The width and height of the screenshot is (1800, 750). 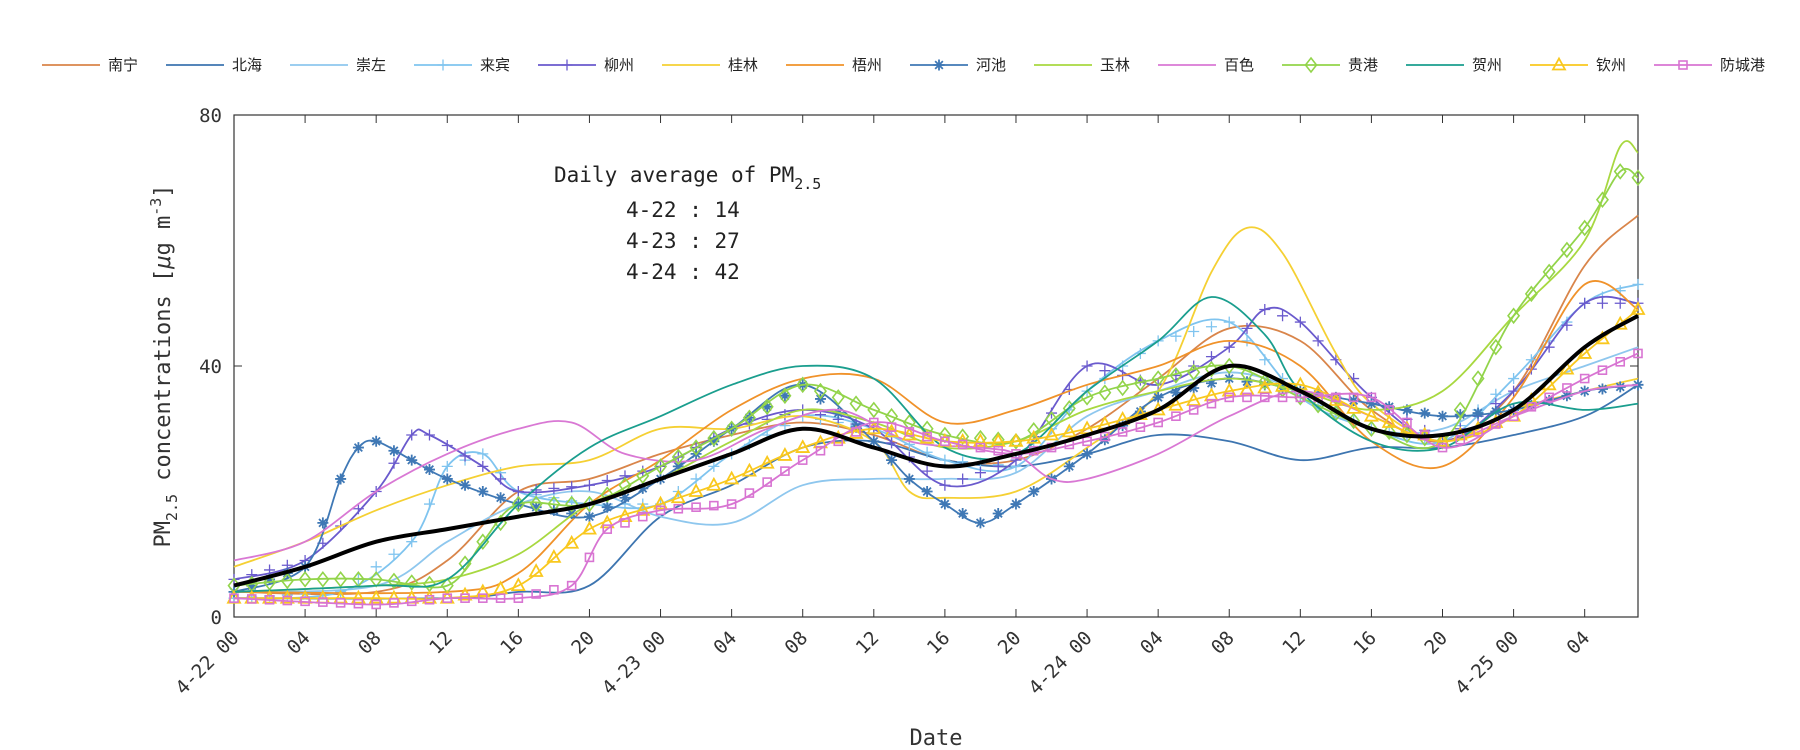 What do you see at coordinates (683, 210) in the screenshot?
I see `annotation-line-1: 4-22 : 14` at bounding box center [683, 210].